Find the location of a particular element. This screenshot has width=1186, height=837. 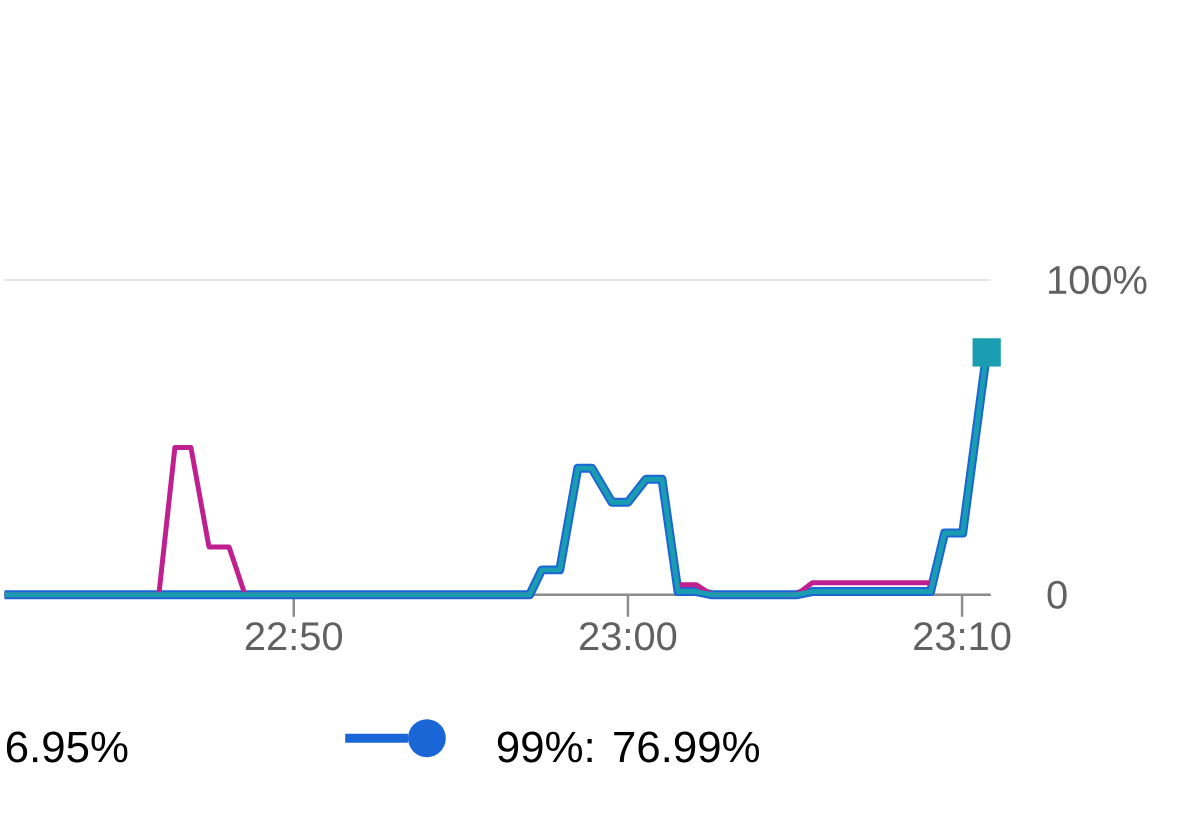

x-tick-label: 23:00 is located at coordinates (628, 636).